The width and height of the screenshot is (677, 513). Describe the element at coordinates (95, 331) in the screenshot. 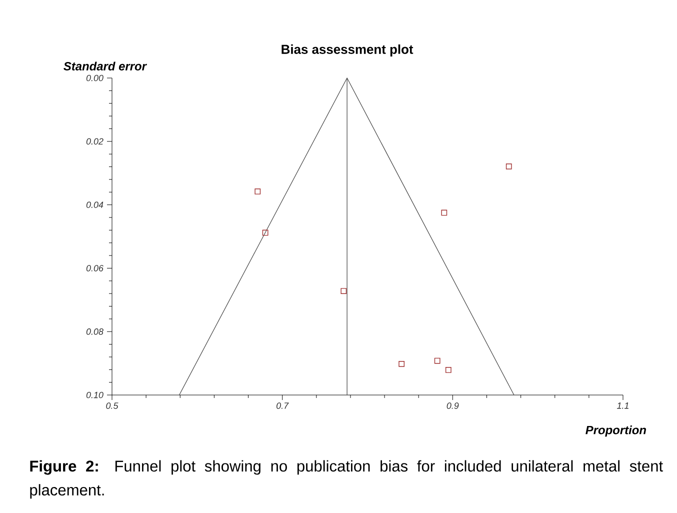

I see `y-tick-label: 0.08` at that location.